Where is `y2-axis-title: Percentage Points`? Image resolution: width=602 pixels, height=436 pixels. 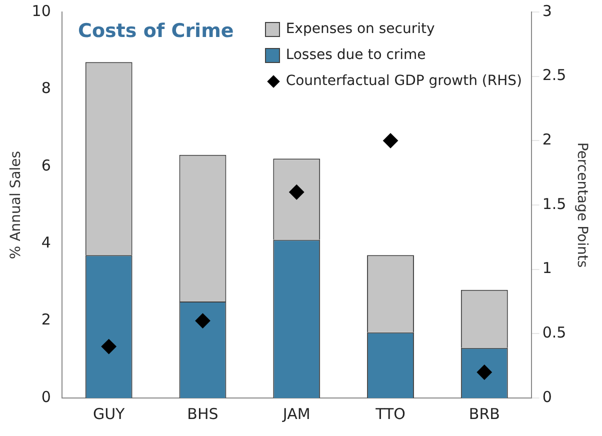
y2-axis-title: Percentage Points is located at coordinates (582, 205).